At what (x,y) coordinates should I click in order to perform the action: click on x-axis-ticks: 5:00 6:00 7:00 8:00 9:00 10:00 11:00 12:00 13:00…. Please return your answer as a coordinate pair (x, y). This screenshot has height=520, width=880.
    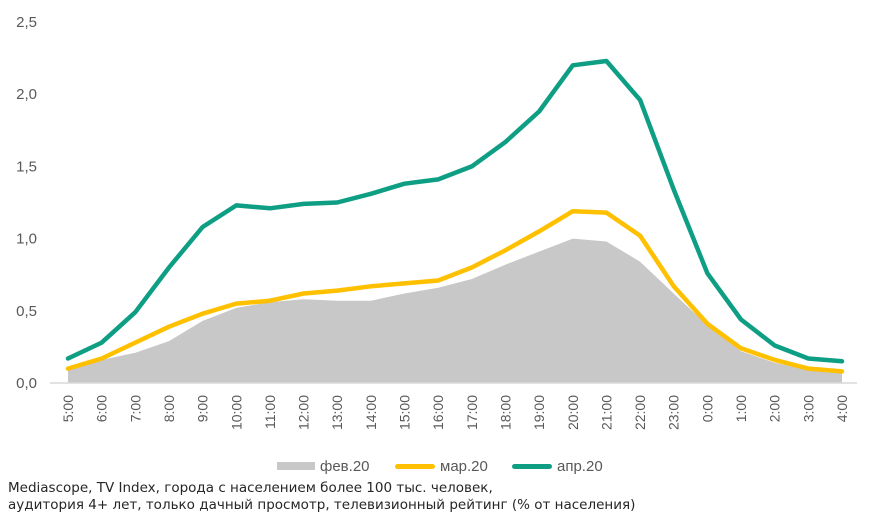
    Looking at the image, I should click on (455, 412).